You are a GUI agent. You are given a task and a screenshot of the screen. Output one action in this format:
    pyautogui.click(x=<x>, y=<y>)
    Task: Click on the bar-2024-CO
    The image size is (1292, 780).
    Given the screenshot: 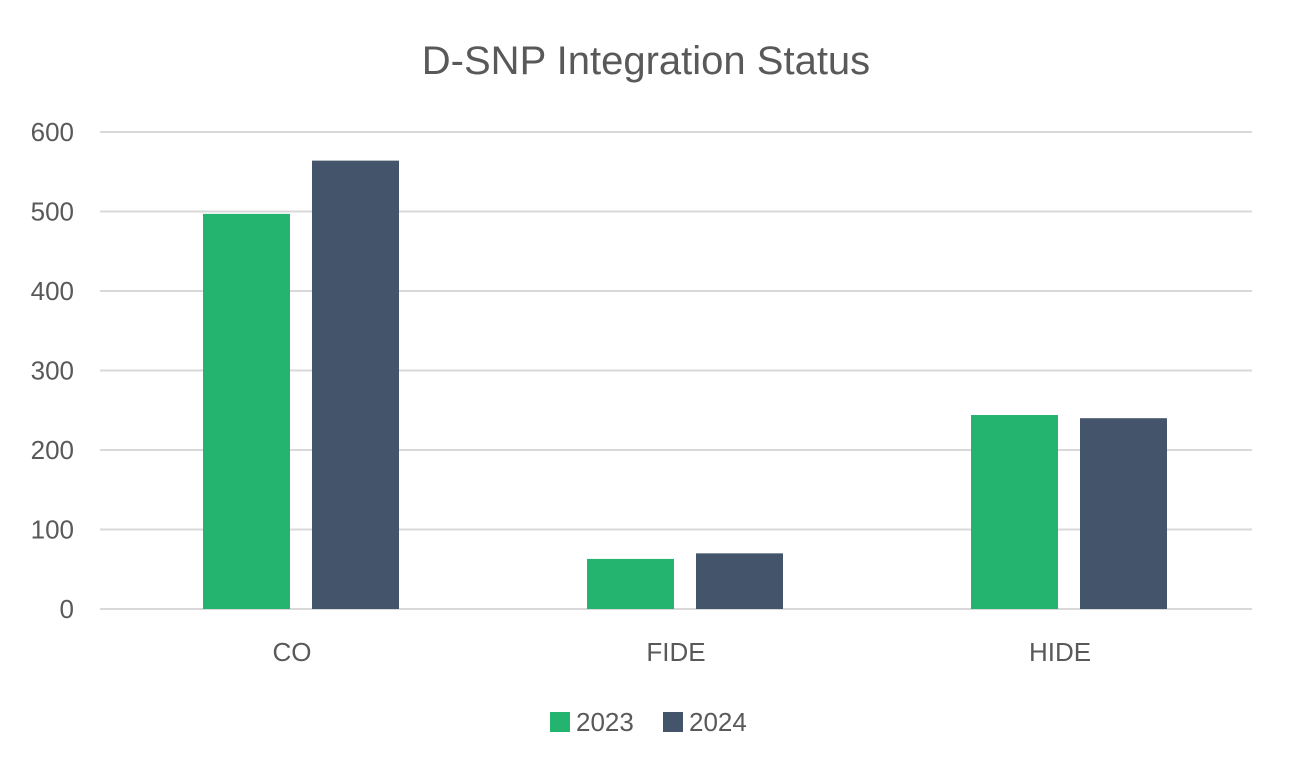 What is the action you would take?
    pyautogui.click(x=355, y=384)
    